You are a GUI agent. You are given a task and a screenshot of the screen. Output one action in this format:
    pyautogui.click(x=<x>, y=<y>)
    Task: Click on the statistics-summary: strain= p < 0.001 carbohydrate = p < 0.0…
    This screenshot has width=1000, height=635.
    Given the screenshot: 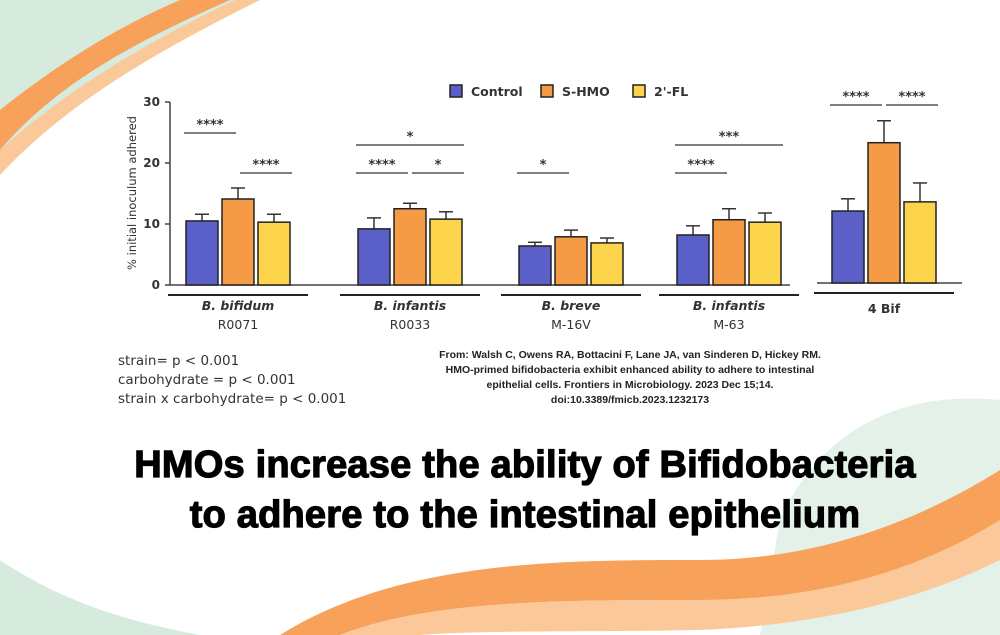 What is the action you would take?
    pyautogui.click(x=232, y=380)
    